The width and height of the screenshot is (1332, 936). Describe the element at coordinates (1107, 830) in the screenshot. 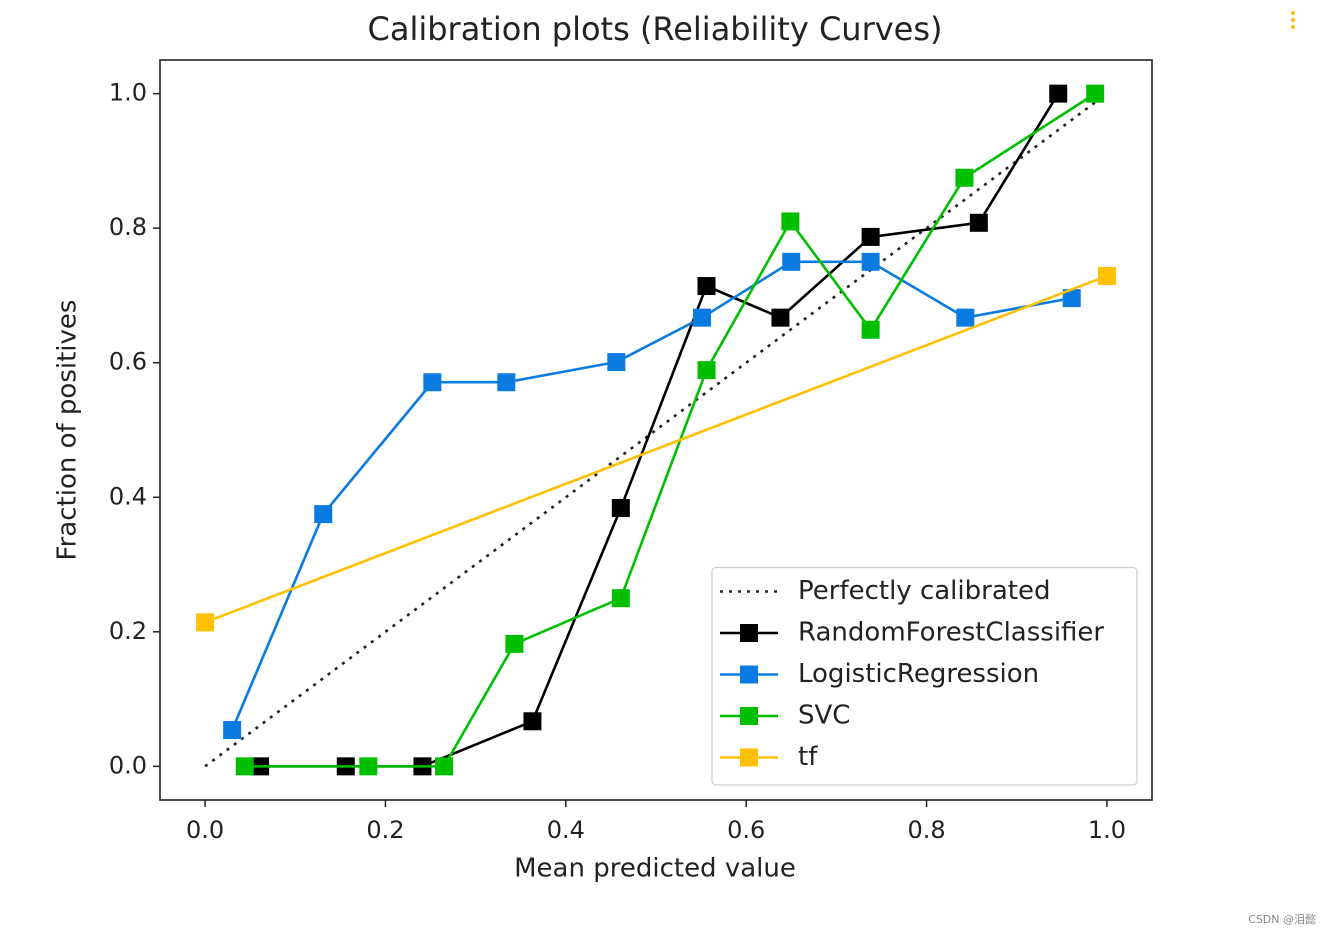

I see `x-tick-label: 1.0` at that location.